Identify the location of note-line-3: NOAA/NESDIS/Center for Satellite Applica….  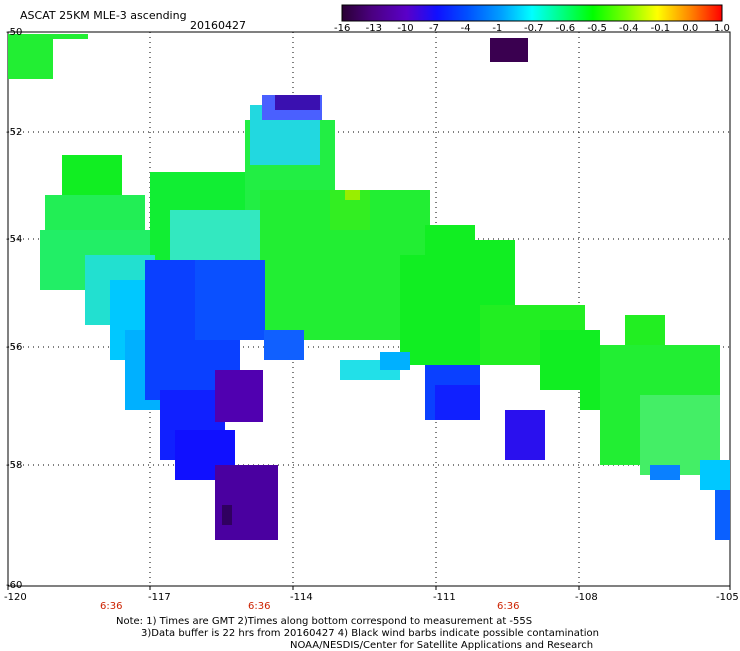
(442, 645).